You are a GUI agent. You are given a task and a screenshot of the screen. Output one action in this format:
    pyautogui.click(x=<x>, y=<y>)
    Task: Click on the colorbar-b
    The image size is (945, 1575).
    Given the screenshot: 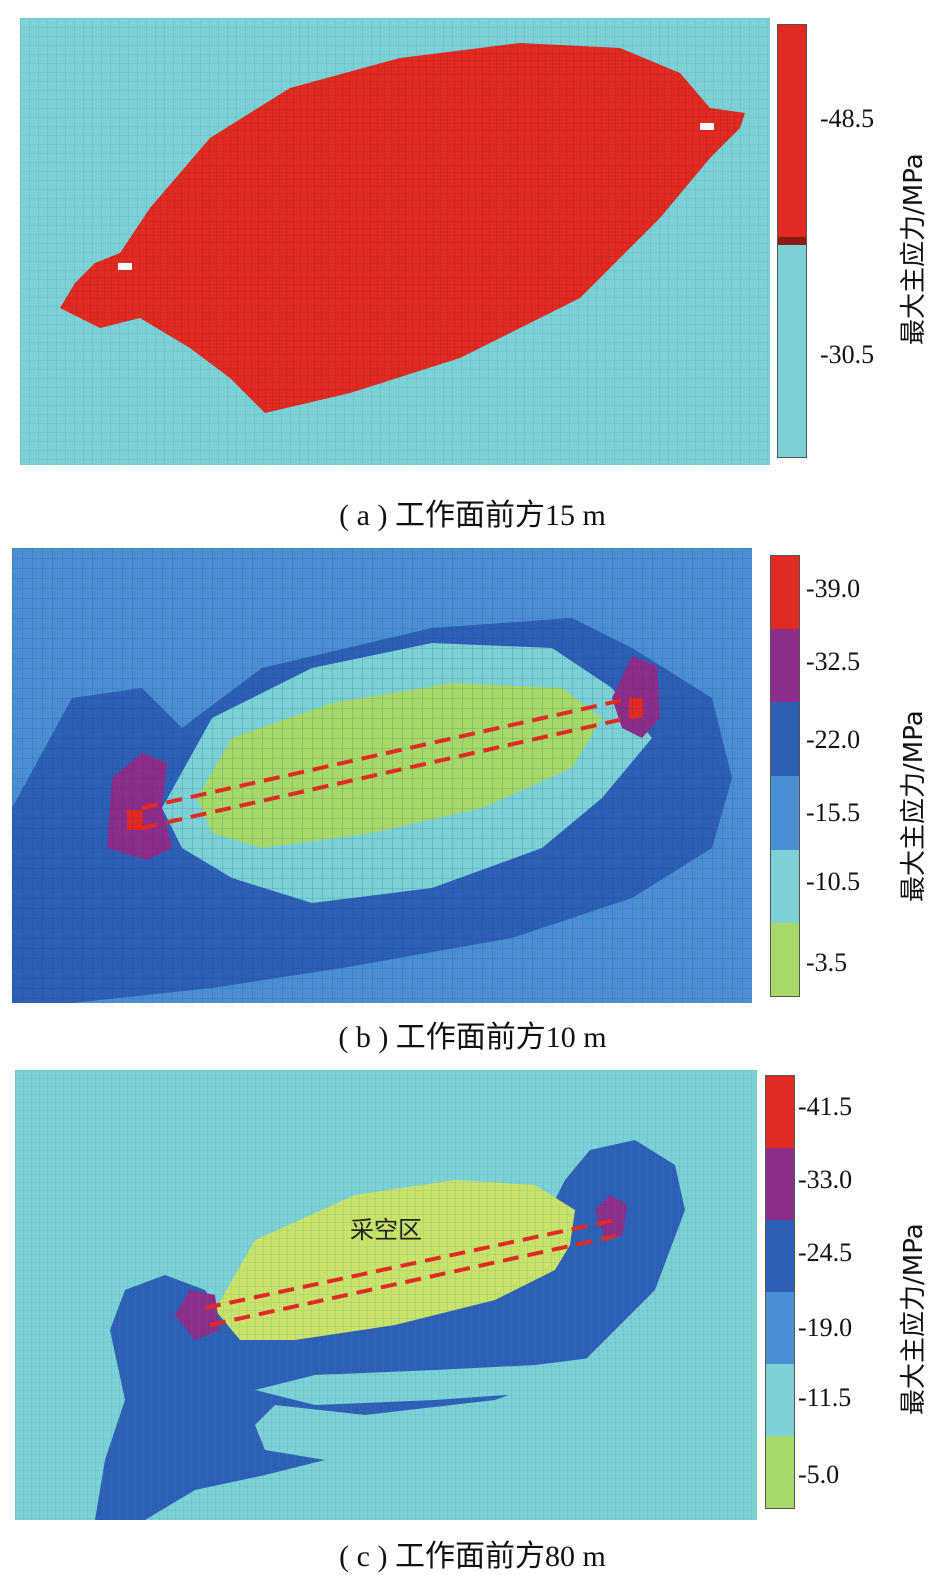 What is the action you would take?
    pyautogui.click(x=785, y=776)
    